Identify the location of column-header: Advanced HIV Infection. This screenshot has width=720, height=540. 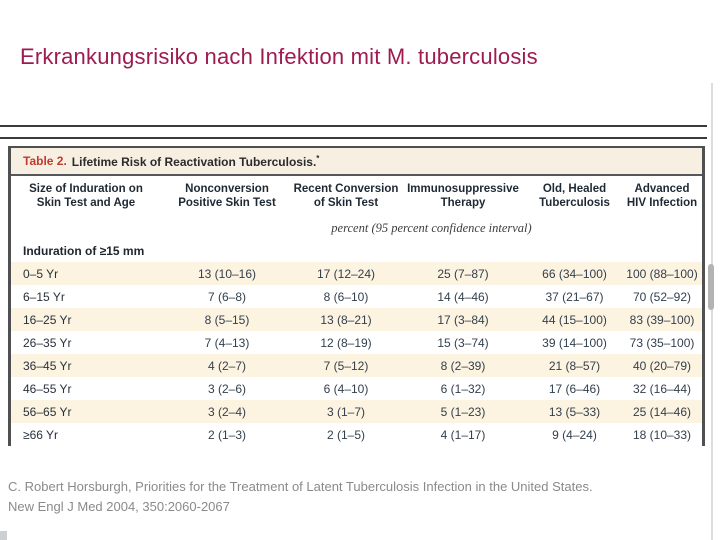
(662, 196).